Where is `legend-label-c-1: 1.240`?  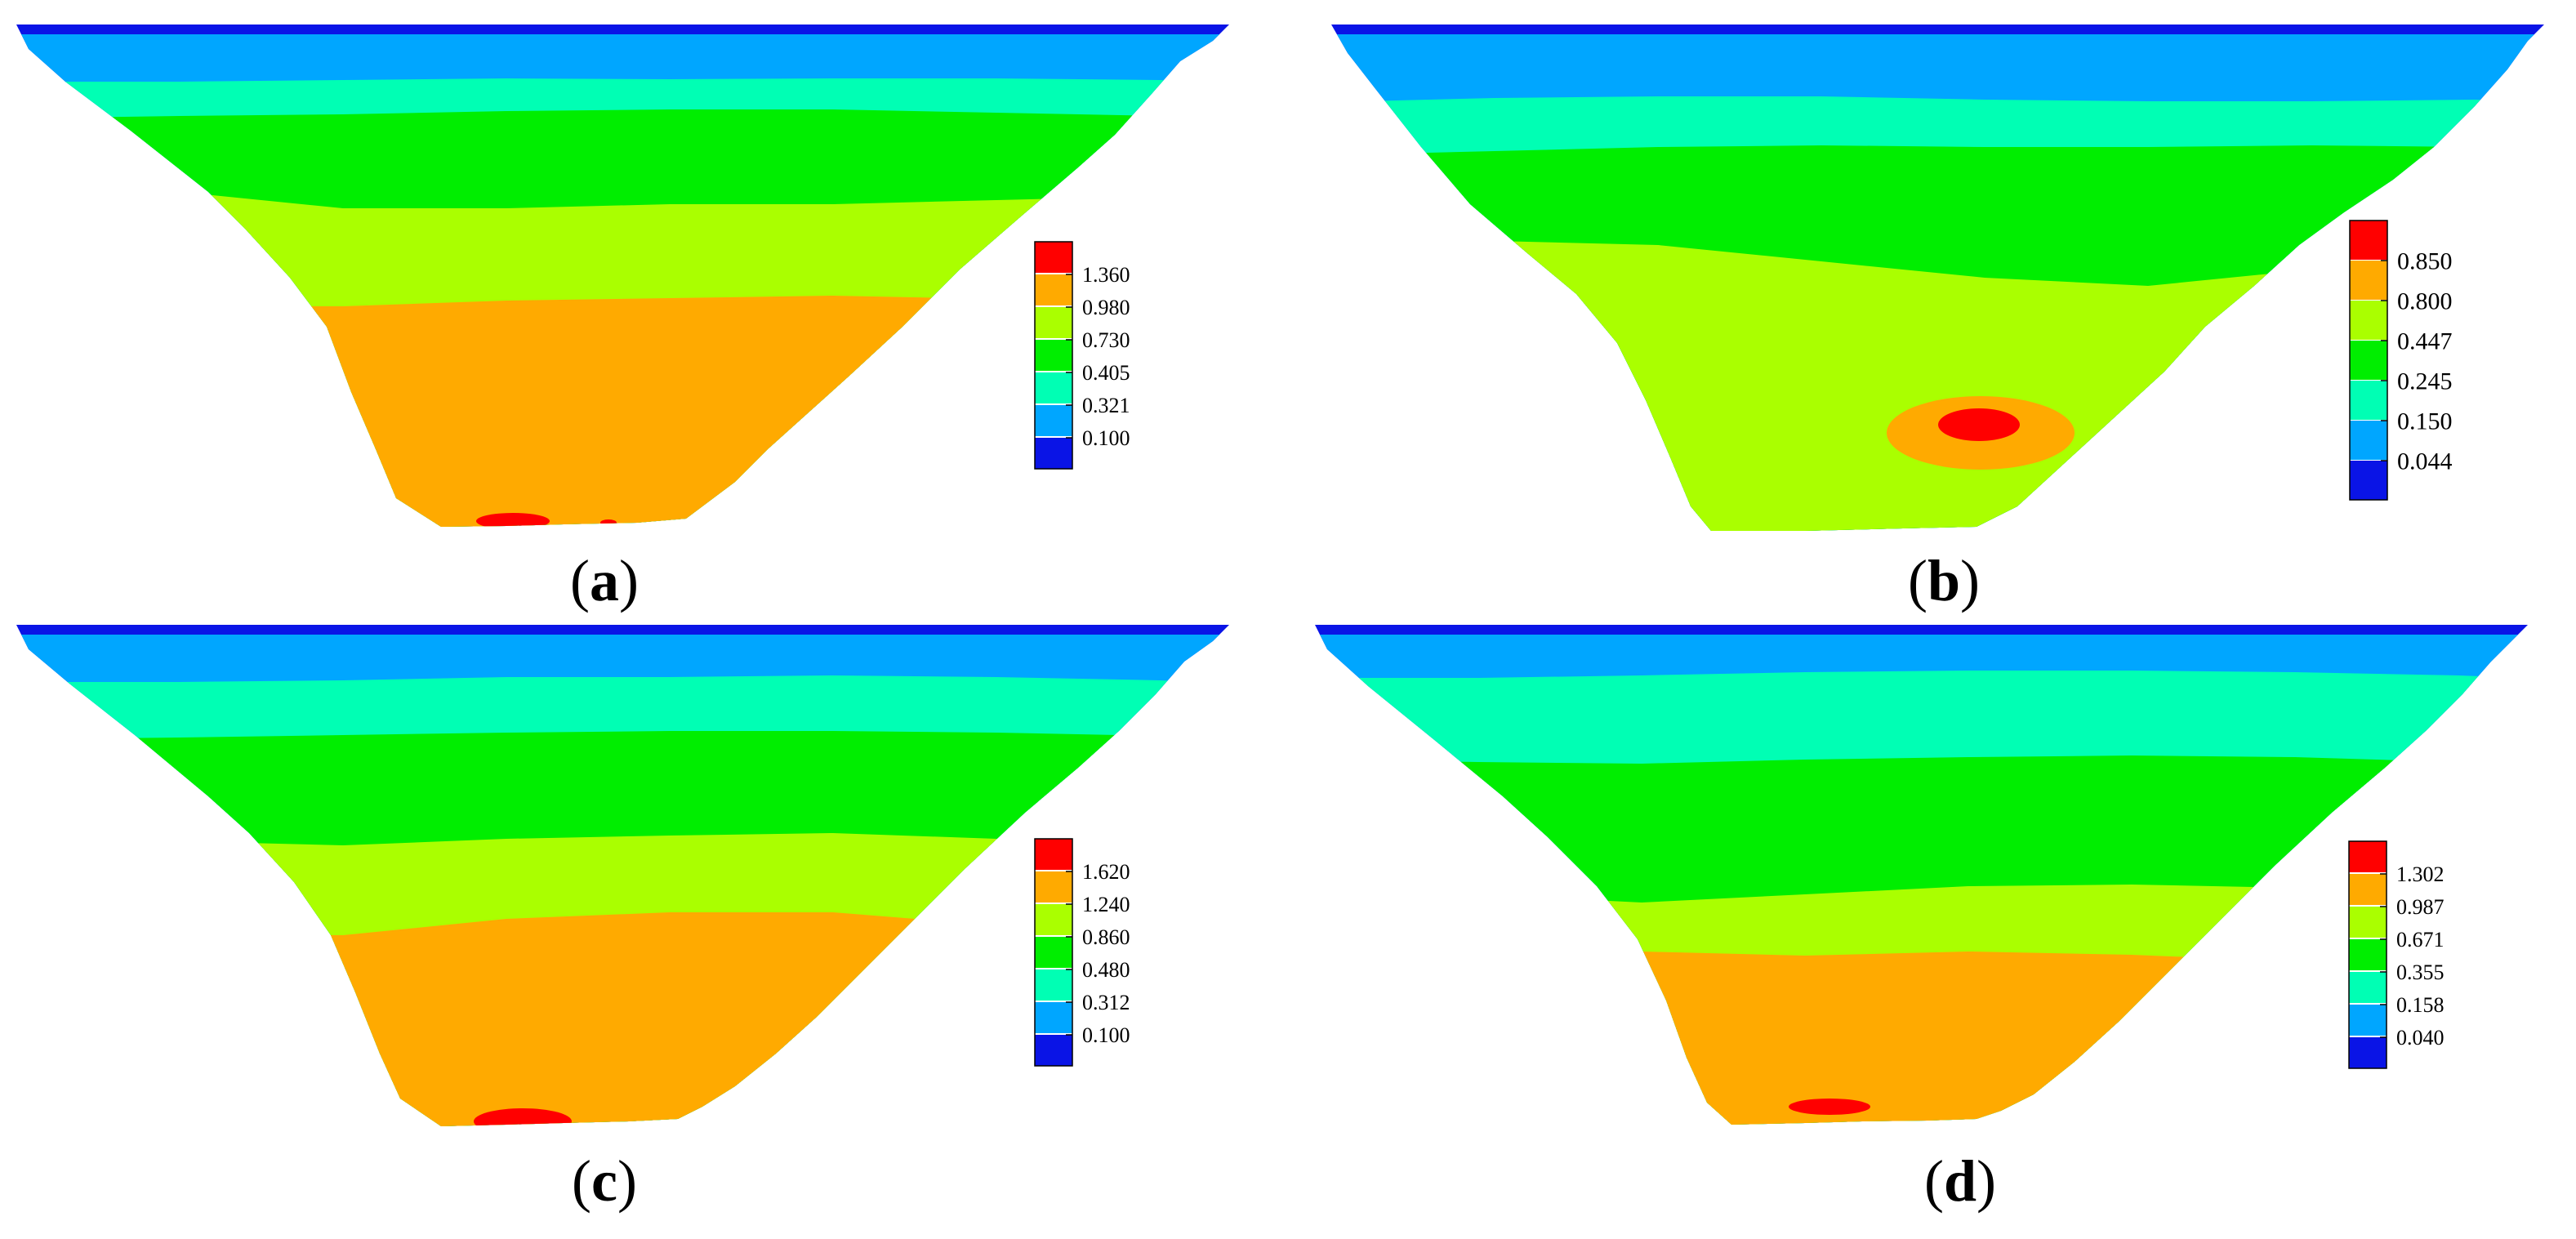
legend-label-c-1: 1.240 is located at coordinates (1106, 904).